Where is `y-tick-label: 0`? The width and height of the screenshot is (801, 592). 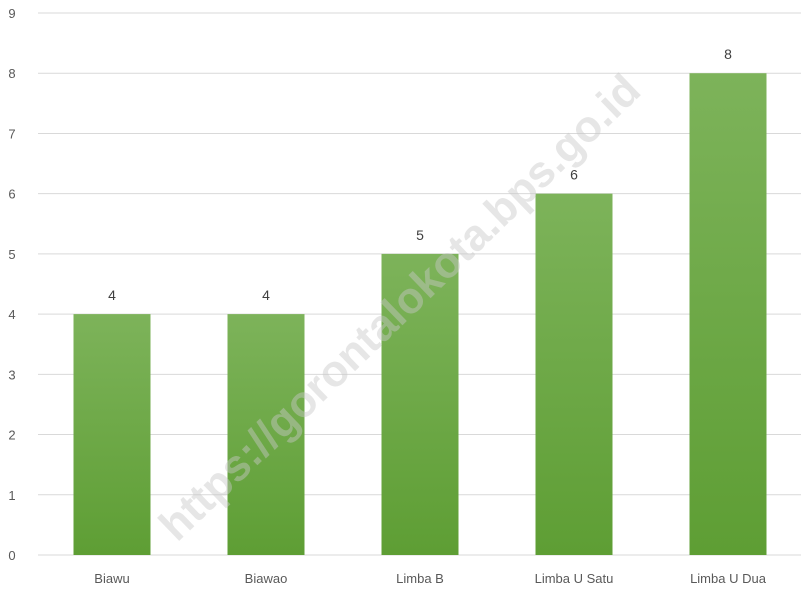
y-tick-label: 0 is located at coordinates (11, 555).